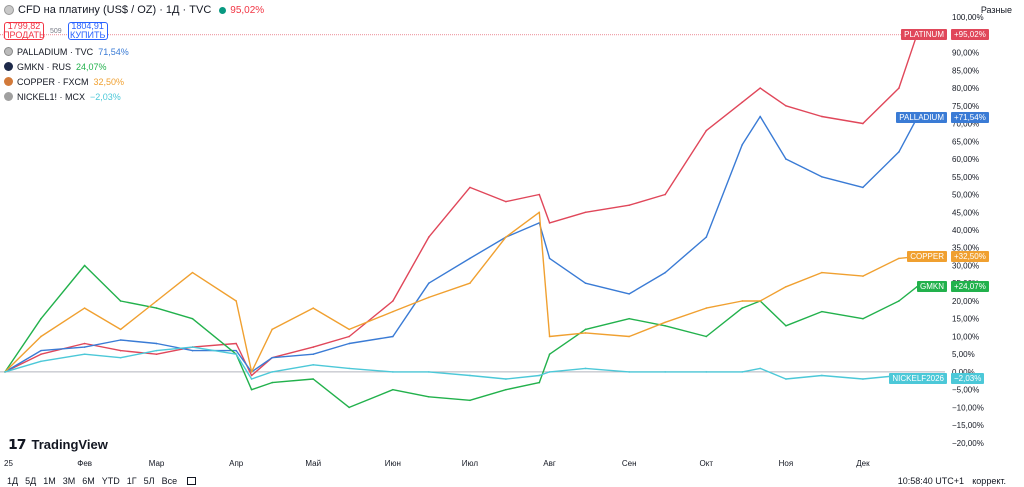 The width and height of the screenshot is (1024, 487). What do you see at coordinates (970, 256) in the screenshot?
I see `price-tag-value: +32,50%` at bounding box center [970, 256].